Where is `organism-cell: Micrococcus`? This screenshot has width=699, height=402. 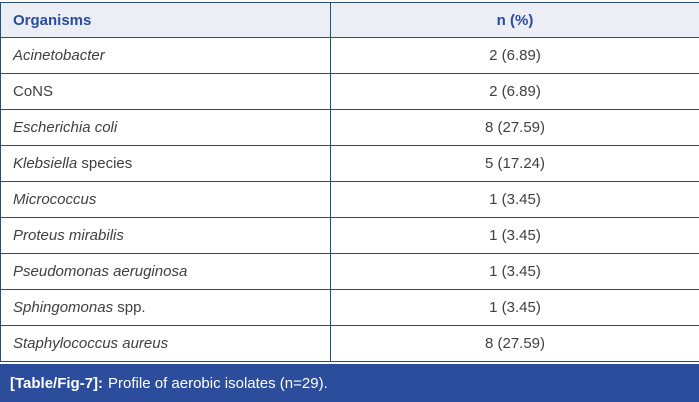 organism-cell: Micrococcus is located at coordinates (165, 199).